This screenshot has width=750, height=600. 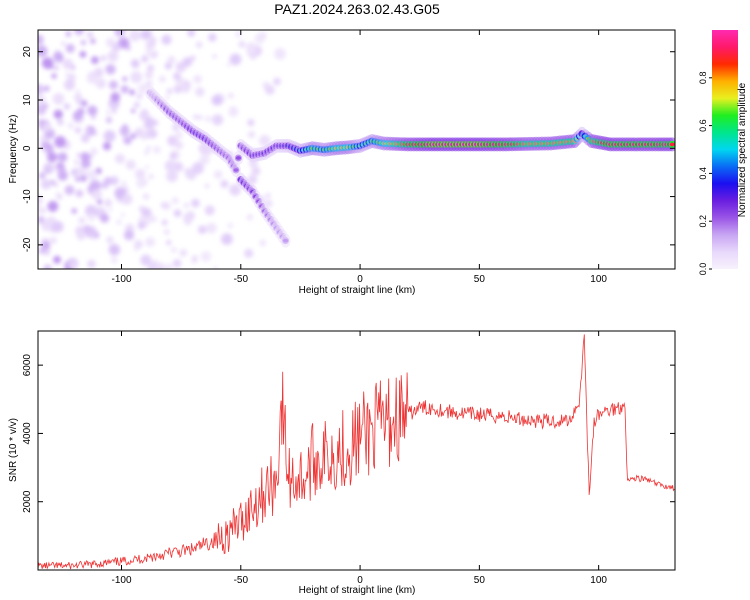 What do you see at coordinates (27, 52) in the screenshot?
I see `y-tick-label: 20` at bounding box center [27, 52].